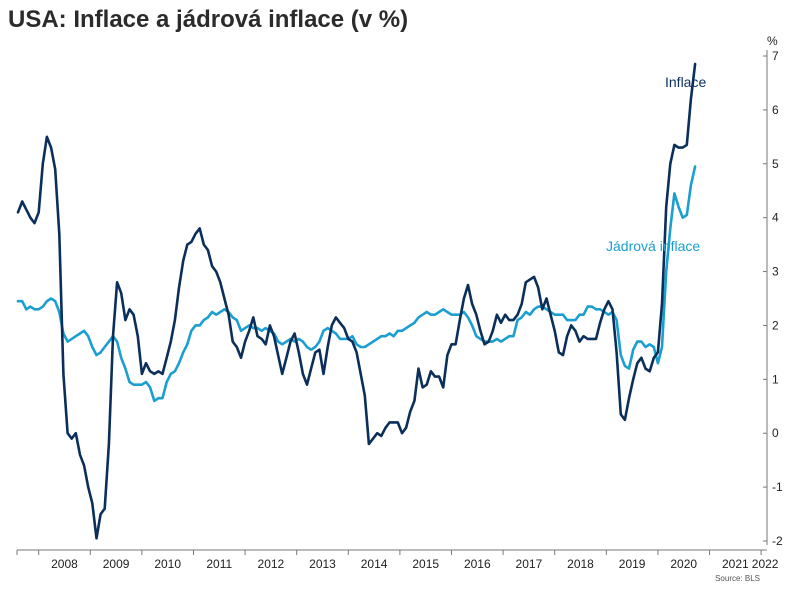 The height and width of the screenshot is (600, 800). What do you see at coordinates (775, 110) in the screenshot?
I see `y-tick-label: 6` at bounding box center [775, 110].